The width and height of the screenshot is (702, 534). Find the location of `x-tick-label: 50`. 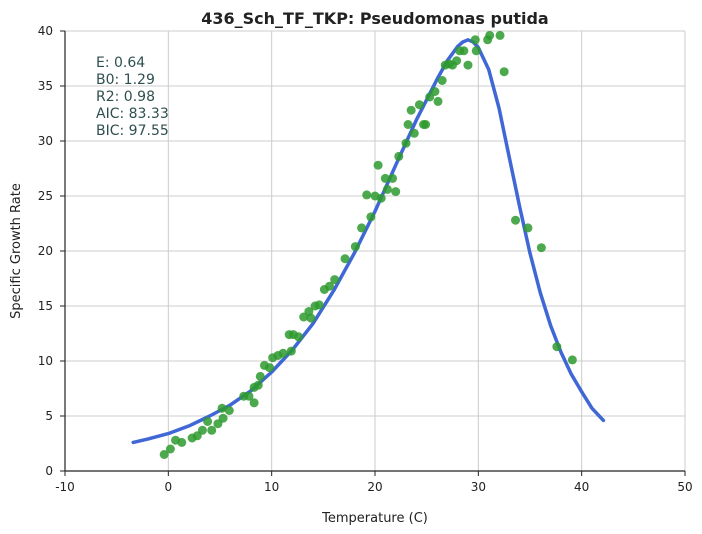

x-tick-label: 50 is located at coordinates (684, 487).